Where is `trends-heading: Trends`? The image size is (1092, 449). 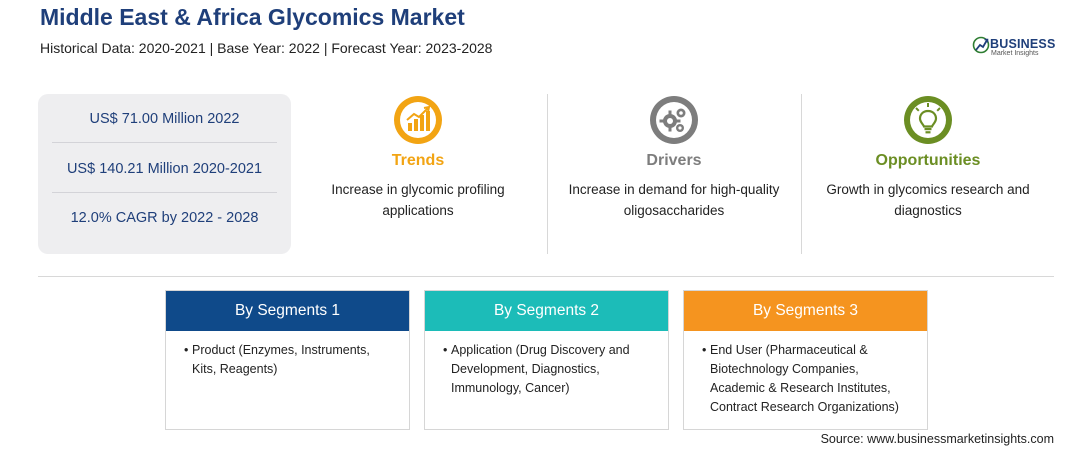 trends-heading: Trends is located at coordinates (418, 160).